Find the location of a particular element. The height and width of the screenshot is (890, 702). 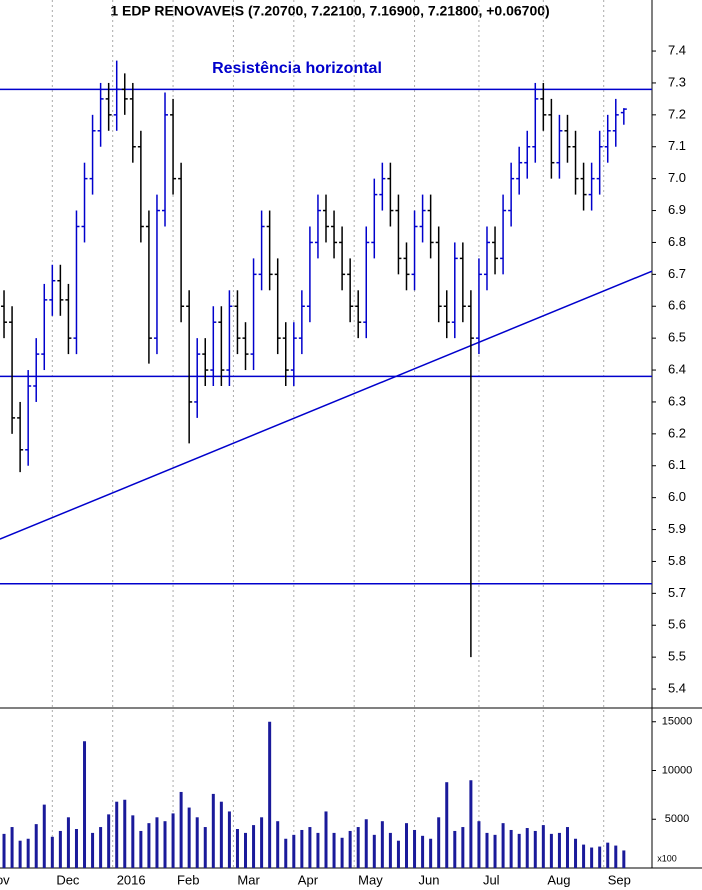

y-tick-label: 6.3 is located at coordinates (677, 400).